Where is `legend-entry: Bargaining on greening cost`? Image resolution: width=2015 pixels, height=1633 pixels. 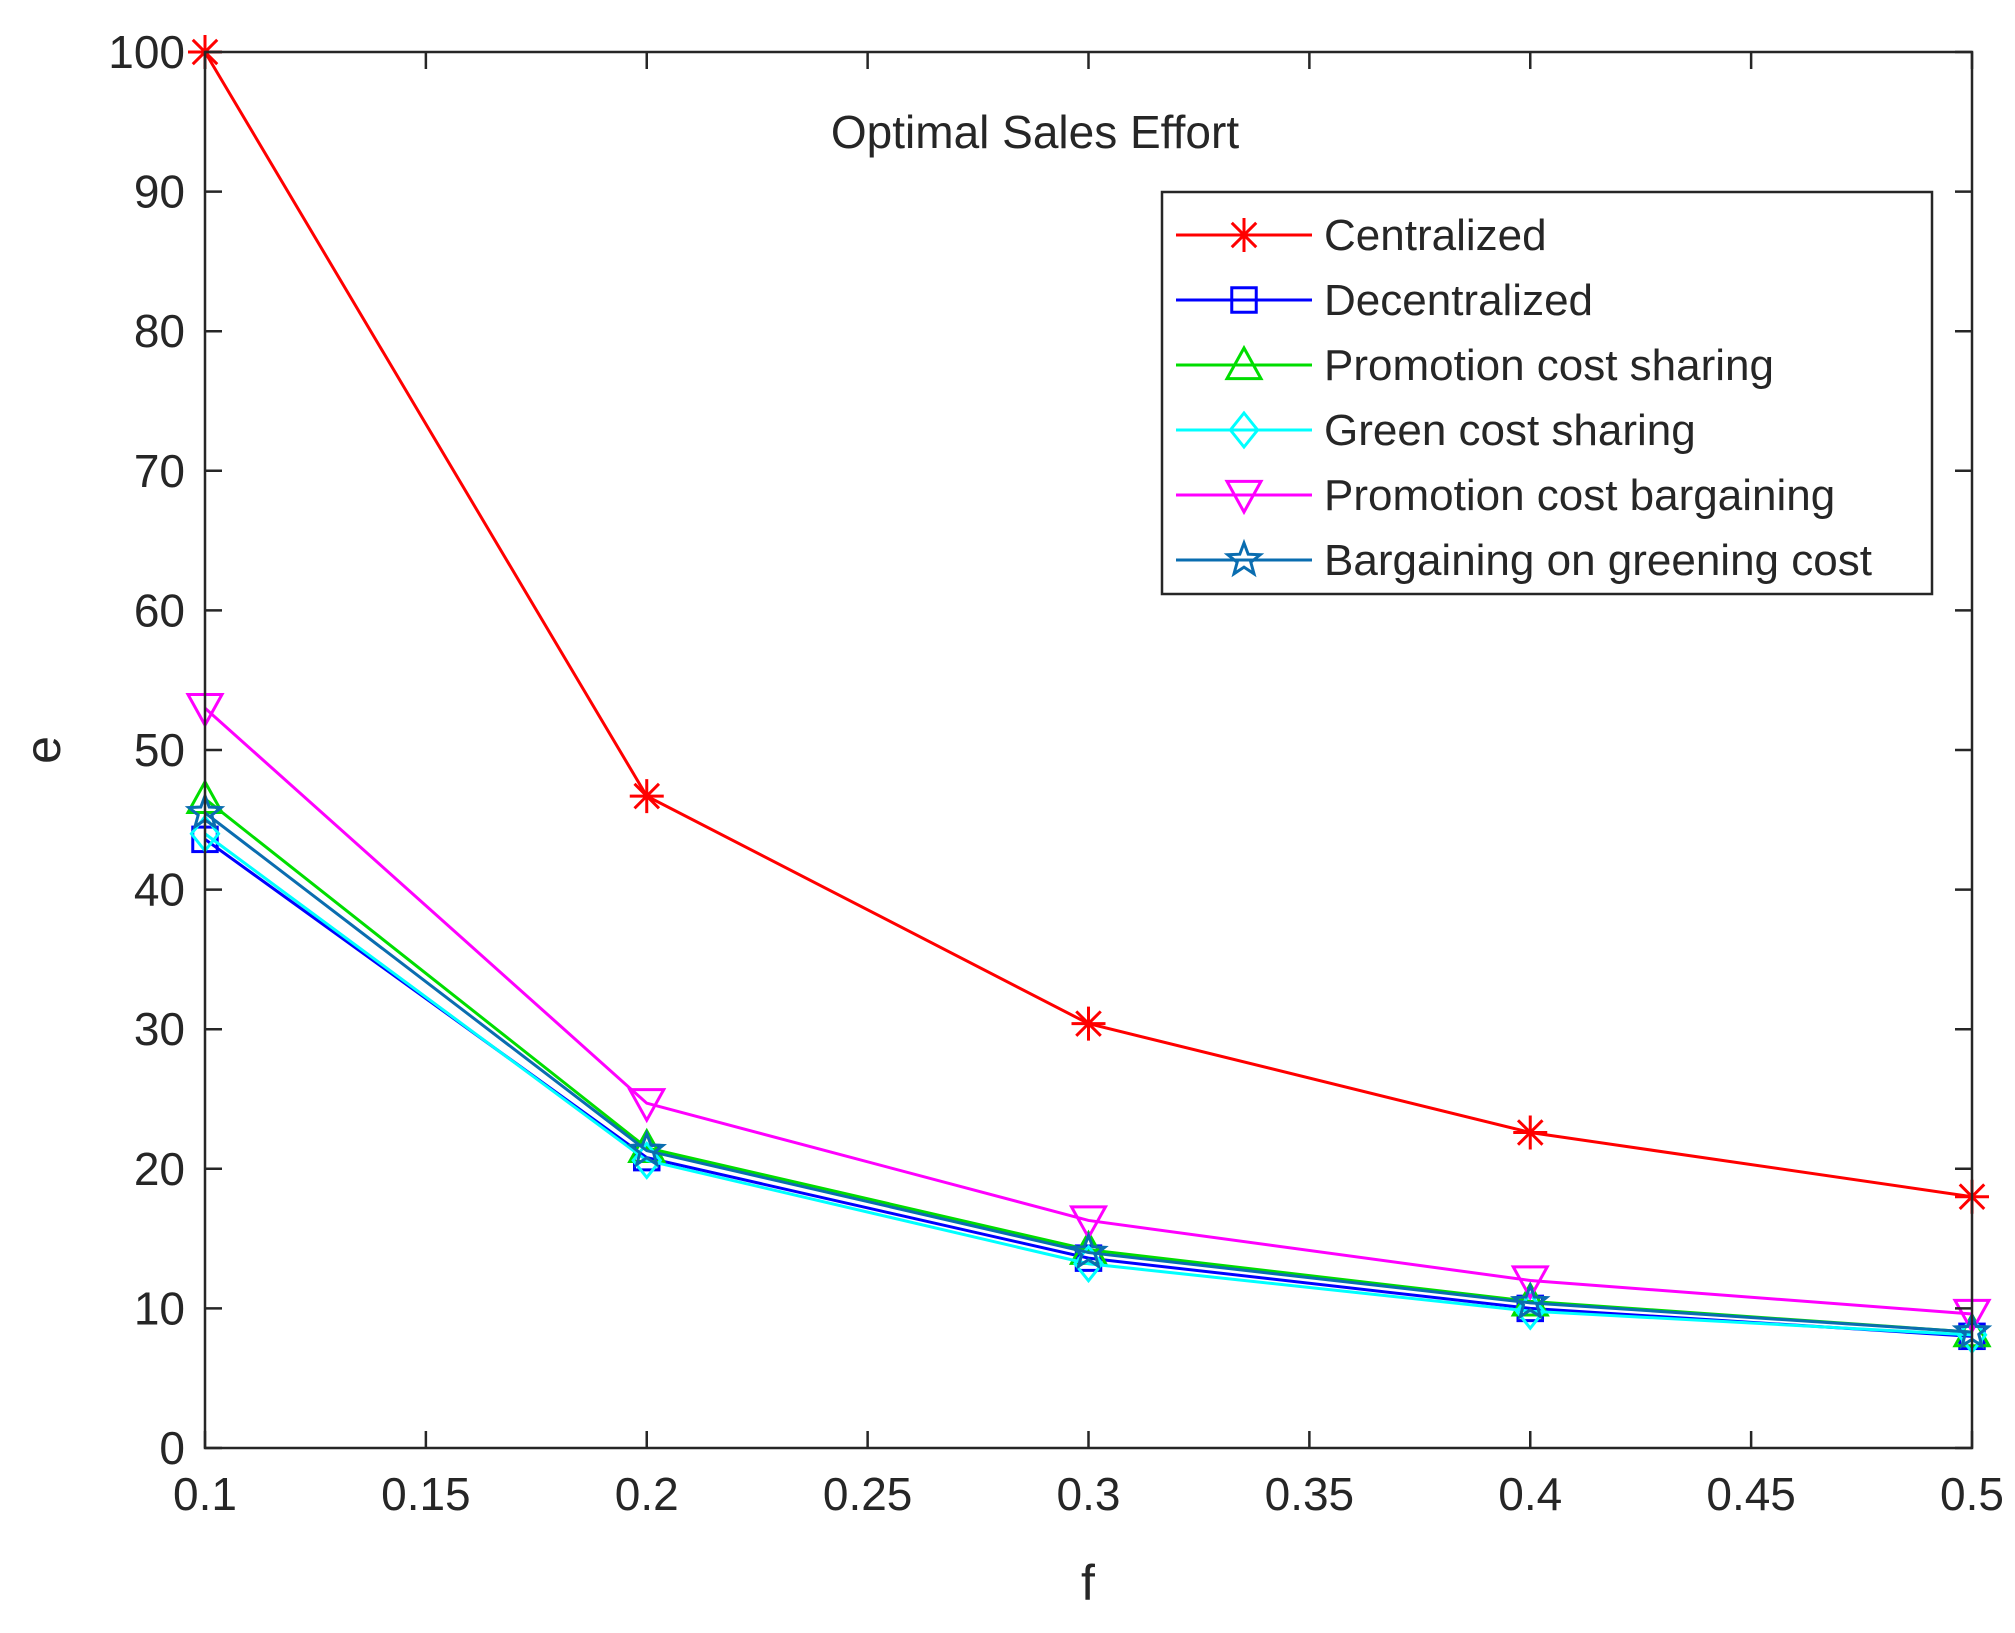
legend-entry: Bargaining on greening cost is located at coordinates (1524, 560).